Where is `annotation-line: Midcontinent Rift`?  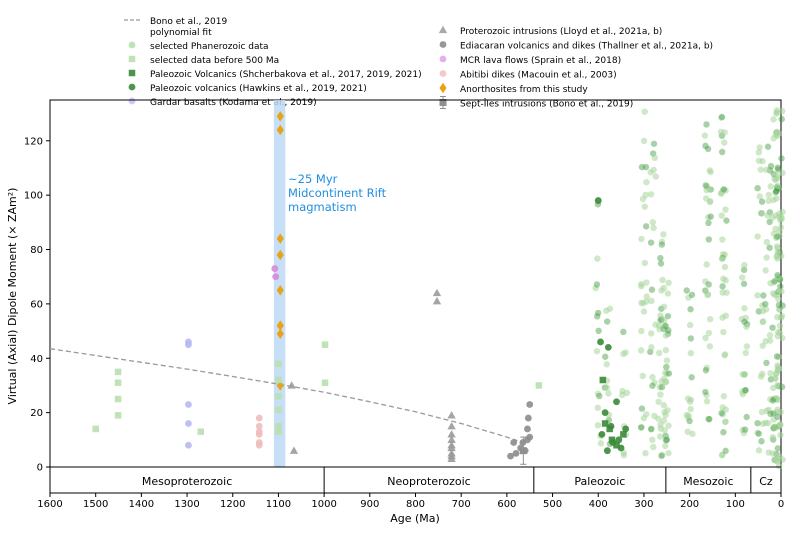 annotation-line: Midcontinent Rift is located at coordinates (337, 193).